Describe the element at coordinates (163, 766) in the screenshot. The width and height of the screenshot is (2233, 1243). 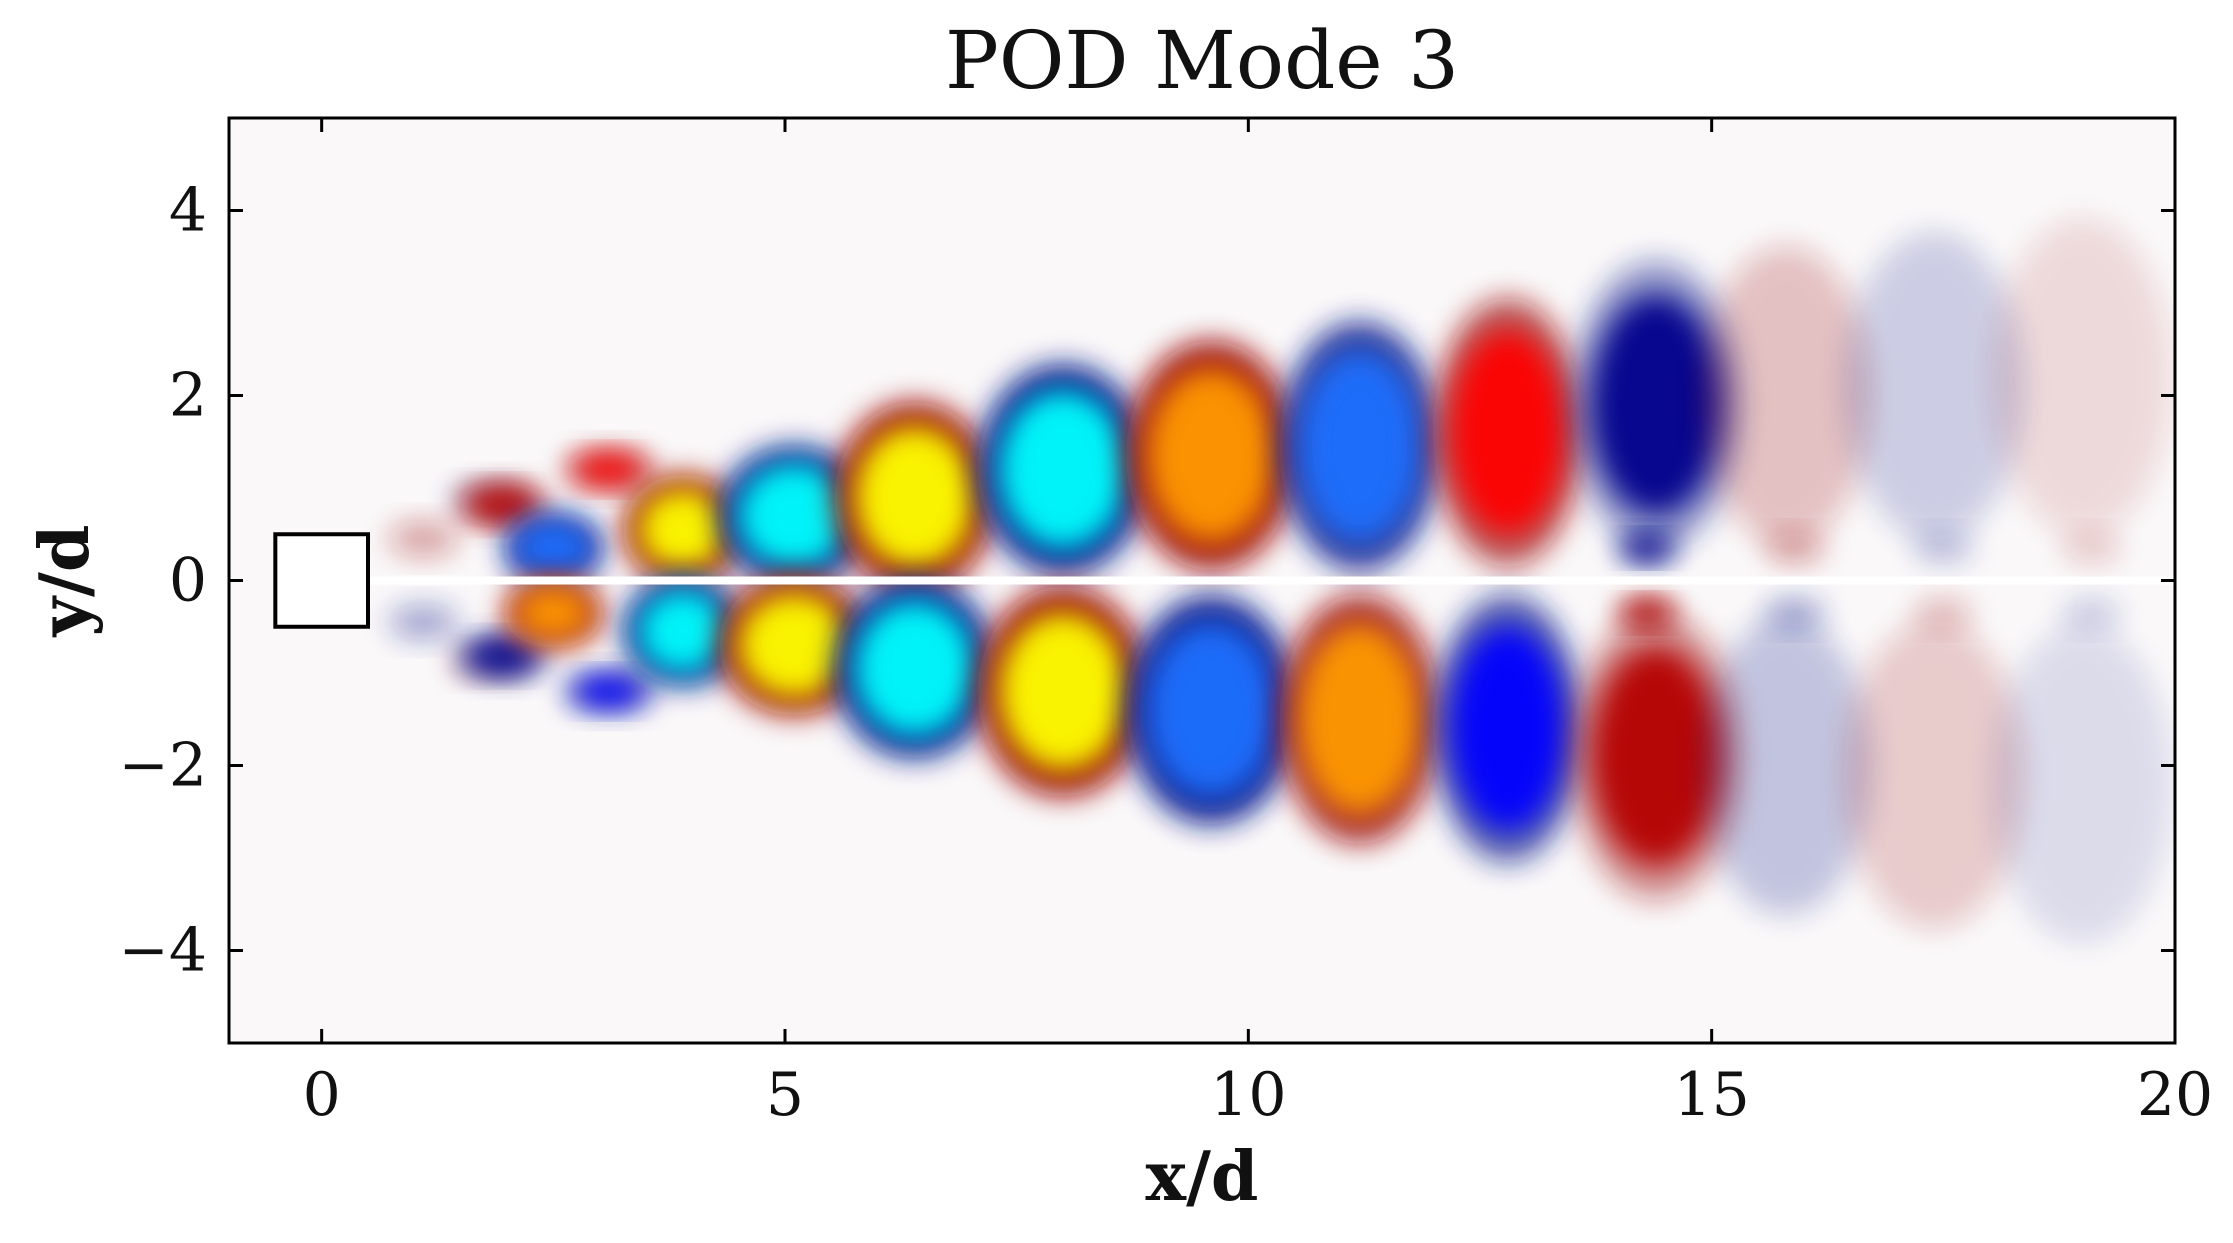
I see `y-tick-label: −2` at that location.